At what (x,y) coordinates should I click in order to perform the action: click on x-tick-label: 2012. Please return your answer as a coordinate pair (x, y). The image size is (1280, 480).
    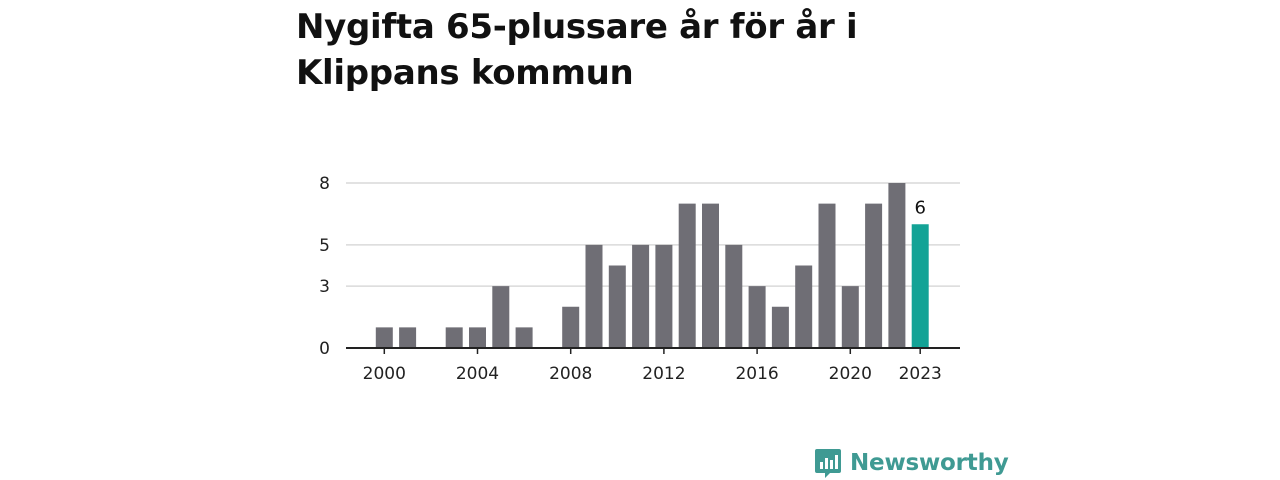
    Looking at the image, I should click on (663, 374).